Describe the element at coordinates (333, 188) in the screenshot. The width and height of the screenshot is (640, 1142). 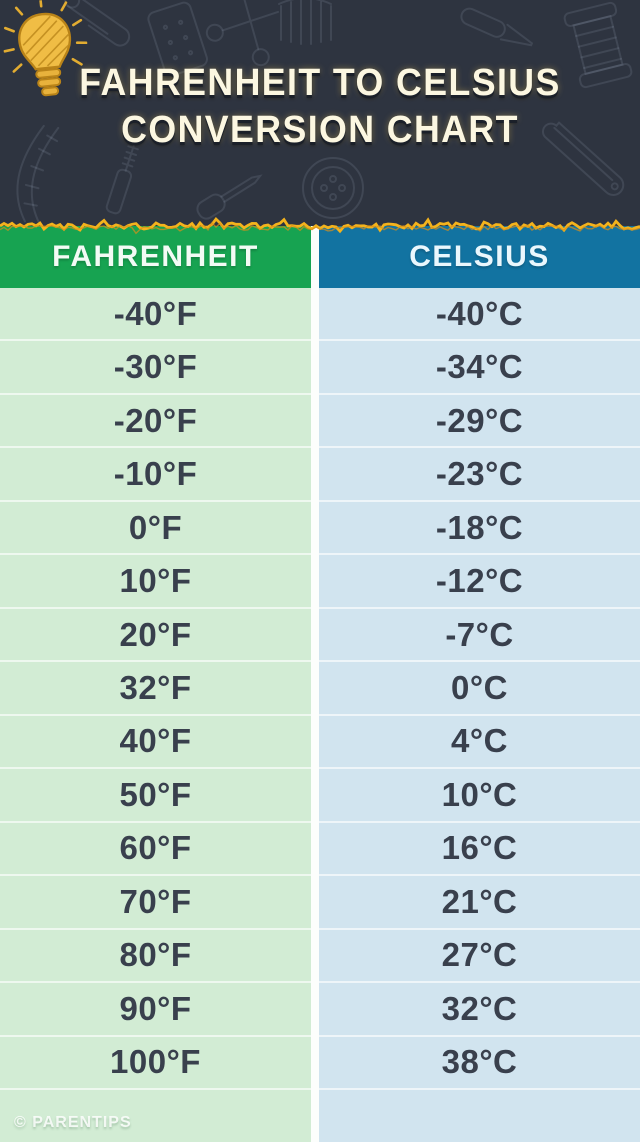
I see `button-icon` at that location.